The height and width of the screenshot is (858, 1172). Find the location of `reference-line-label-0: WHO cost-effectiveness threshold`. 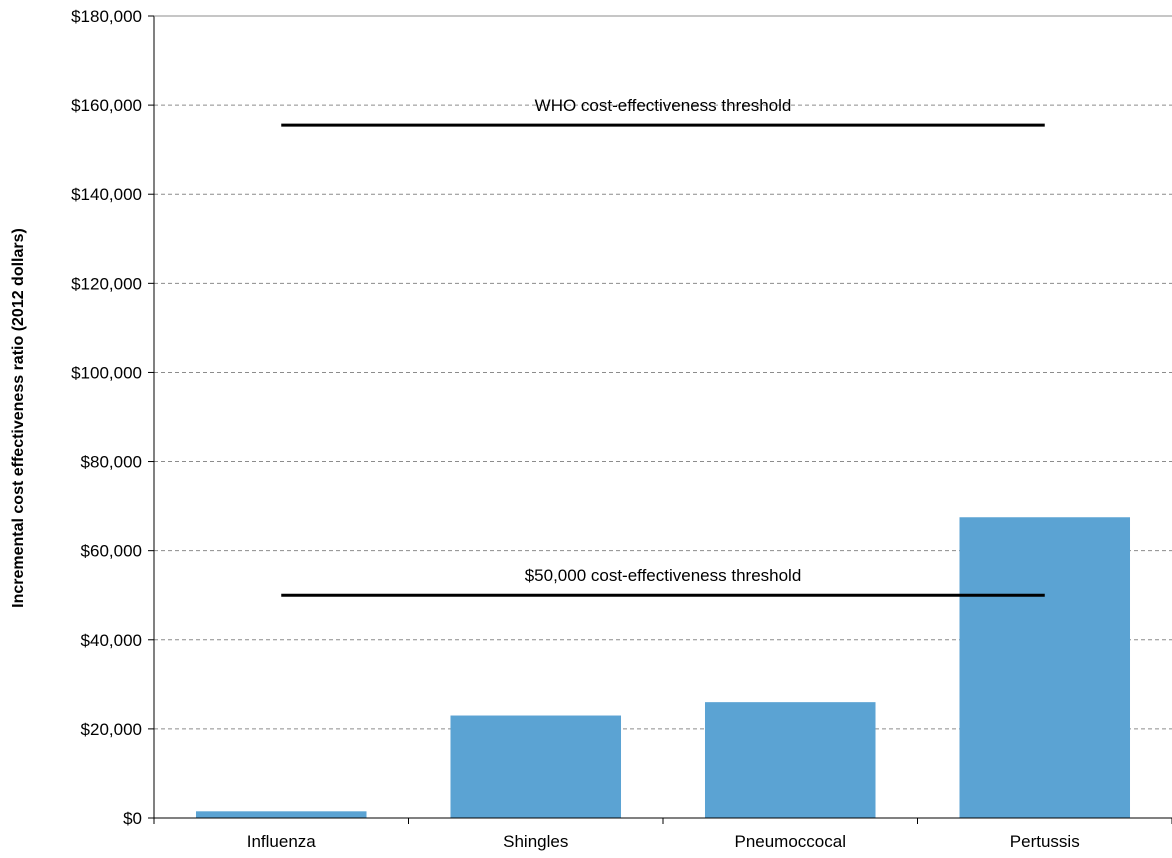

reference-line-label-0: WHO cost-effectiveness threshold is located at coordinates (663, 105).